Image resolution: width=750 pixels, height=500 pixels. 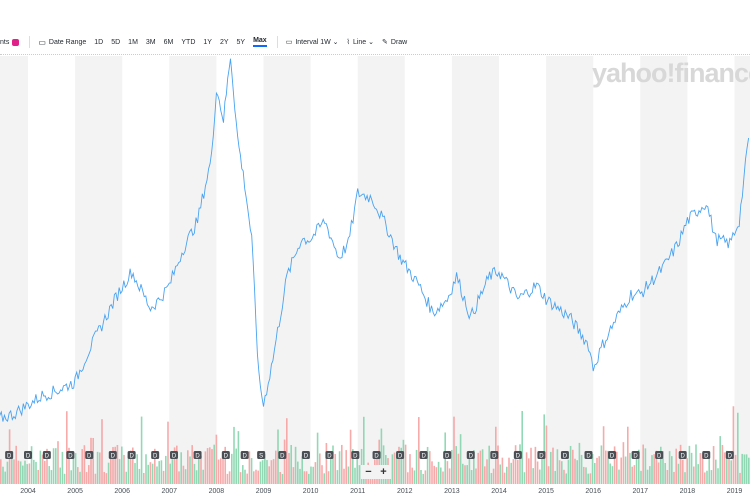 I want to click on range-1d: 1D, so click(x=99, y=42).